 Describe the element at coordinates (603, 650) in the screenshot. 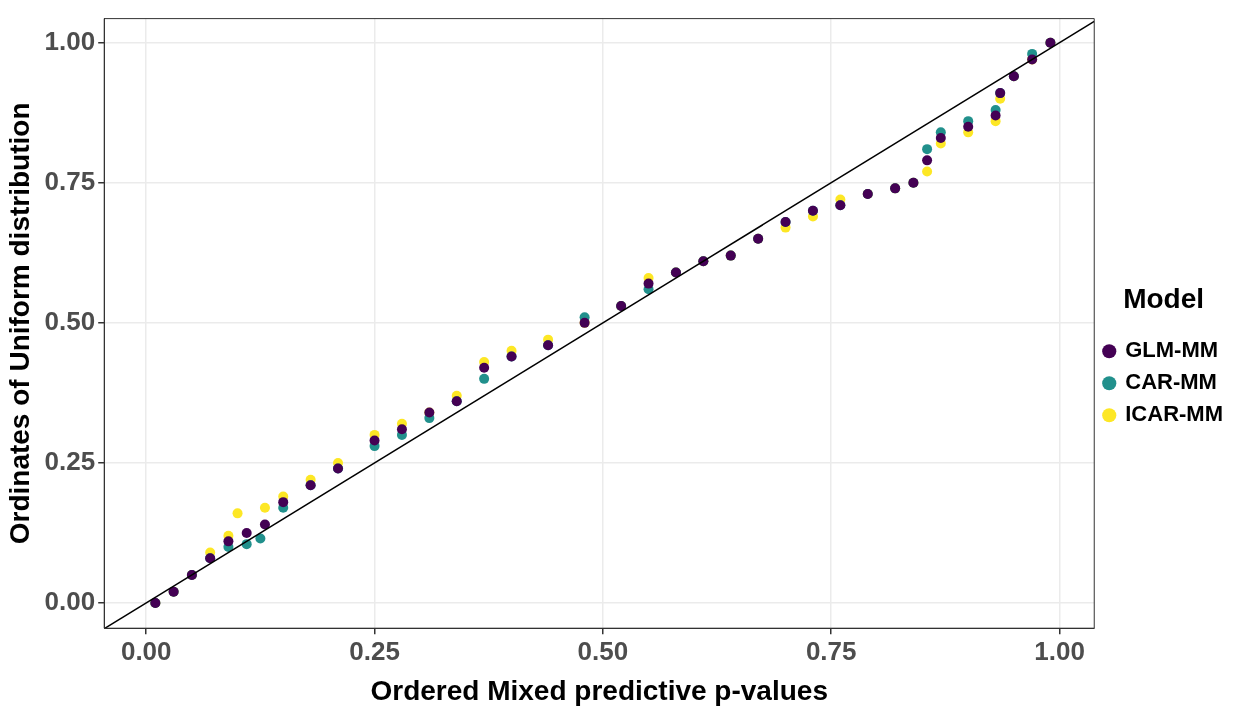

I see `x-tick-label: 0.50` at that location.